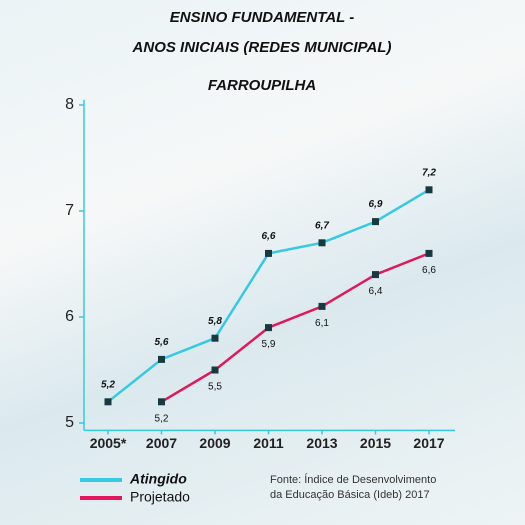  What do you see at coordinates (268, 443) in the screenshot?
I see `x-tick-label: 2011` at bounding box center [268, 443].